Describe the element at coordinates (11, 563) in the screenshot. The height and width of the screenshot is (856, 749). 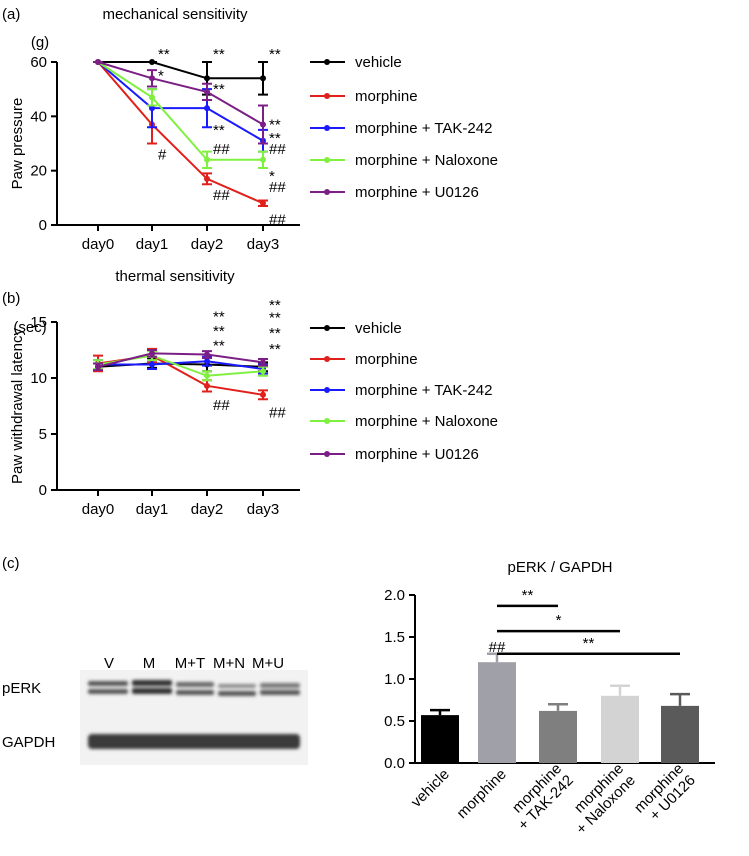
I see `panel-label: (c)` at that location.